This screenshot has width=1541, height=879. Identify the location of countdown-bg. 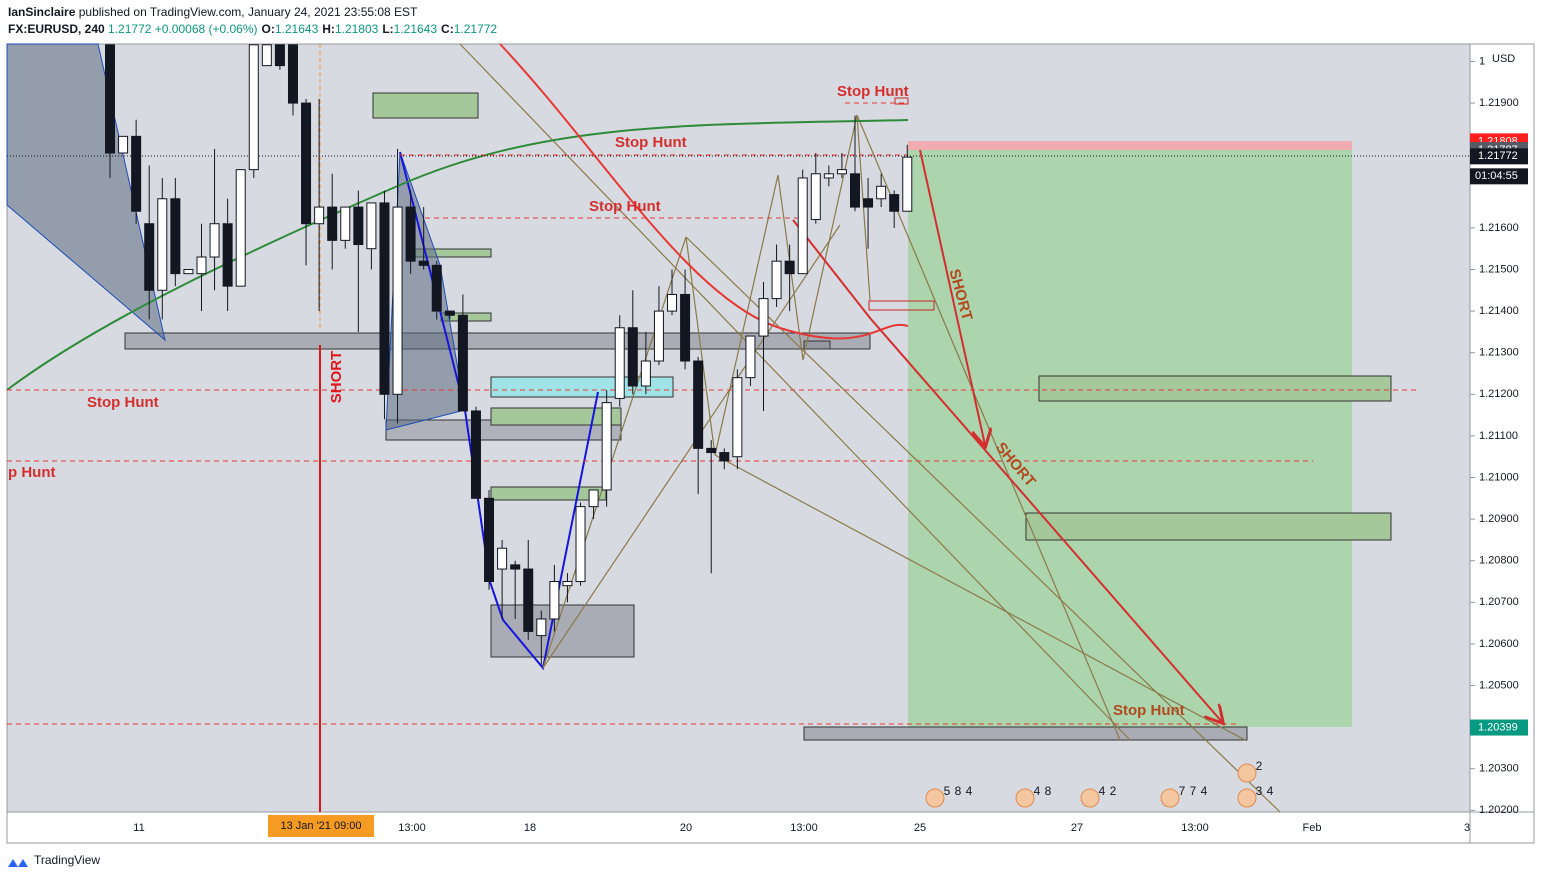
(1499, 176).